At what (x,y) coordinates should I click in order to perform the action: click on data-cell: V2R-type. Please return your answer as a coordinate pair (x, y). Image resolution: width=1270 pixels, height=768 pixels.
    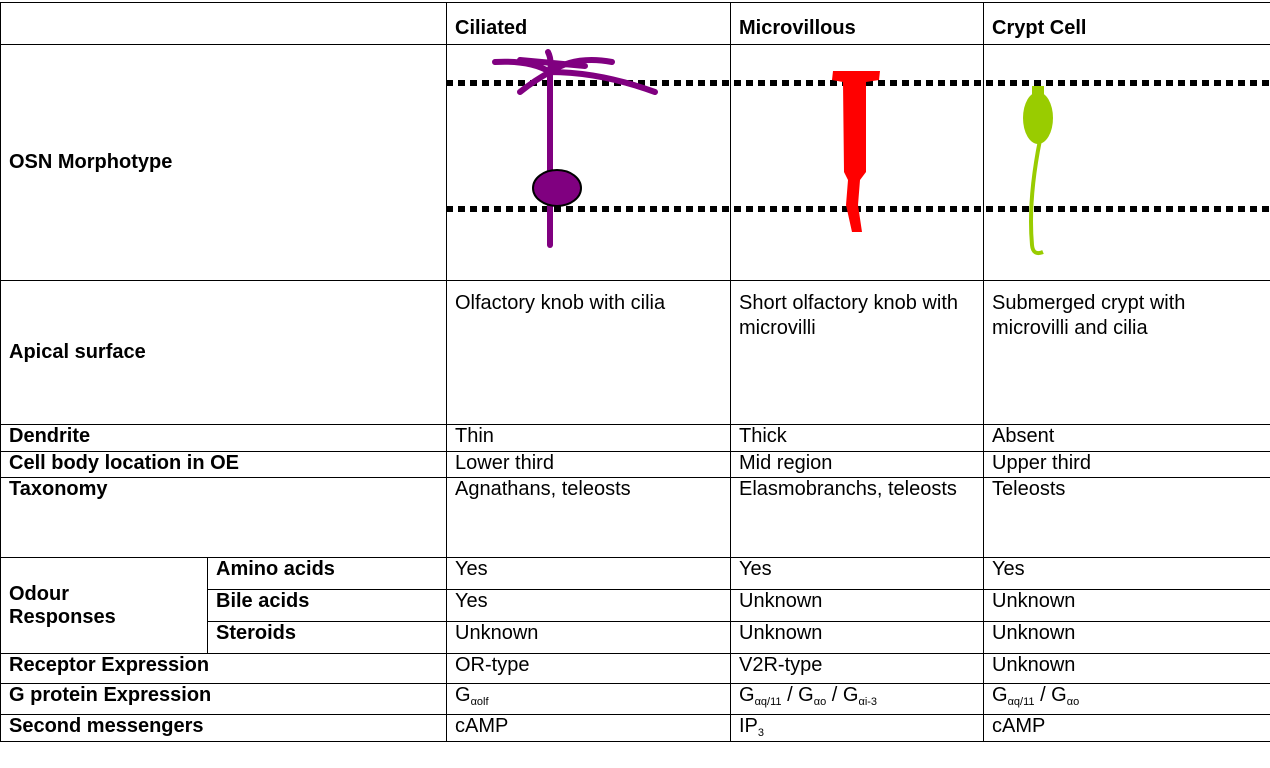
    Looking at the image, I should click on (857, 668).